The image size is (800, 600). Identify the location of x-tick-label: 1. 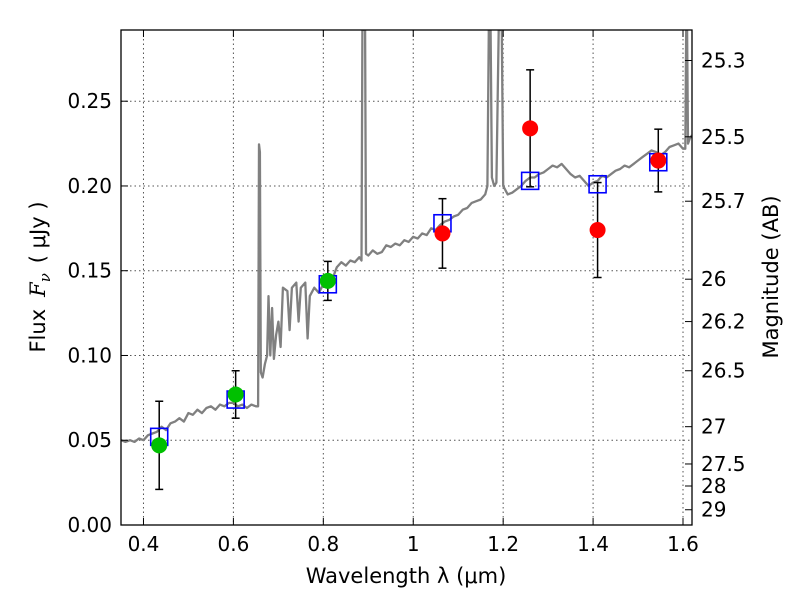
(413, 544).